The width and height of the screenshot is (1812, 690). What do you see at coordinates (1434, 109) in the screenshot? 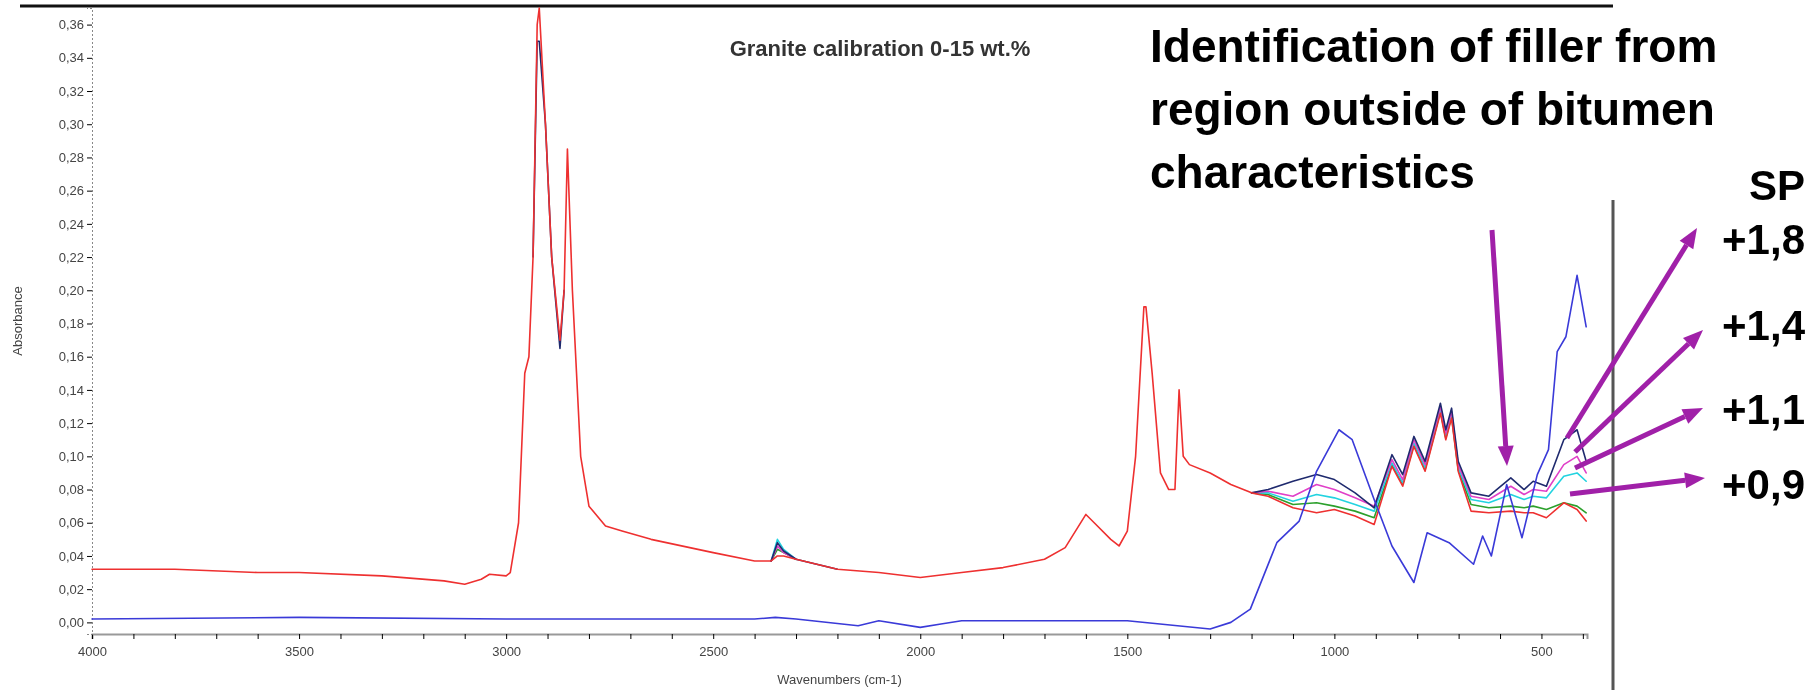
I see `annotation: Identification of filler from region outside of bitumen characteristics` at bounding box center [1434, 109].